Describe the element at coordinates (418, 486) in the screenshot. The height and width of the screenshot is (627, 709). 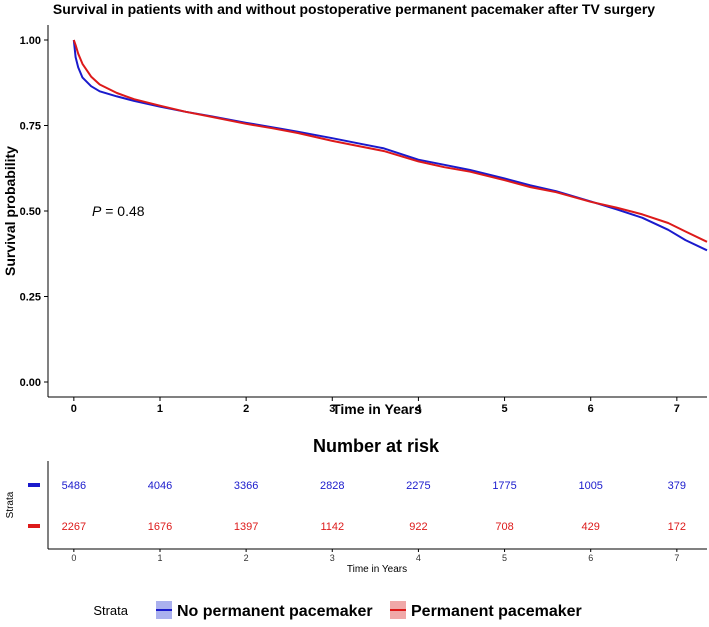
I see `risk-value: 2275` at that location.